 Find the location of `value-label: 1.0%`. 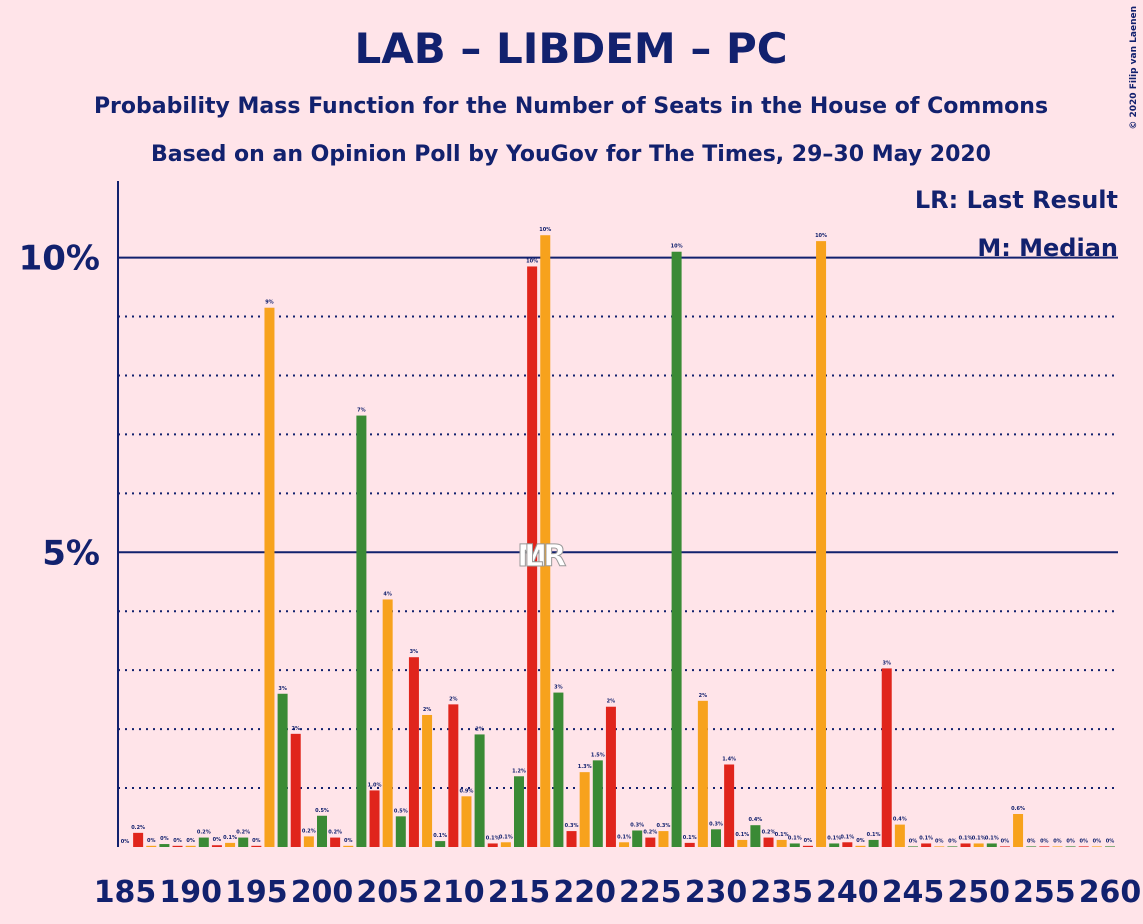

value-label: 1.0% is located at coordinates (375, 785).